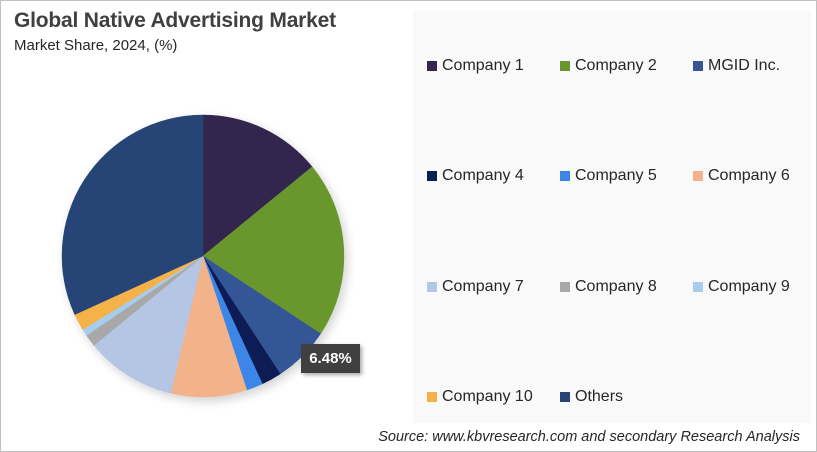 This screenshot has height=452, width=817. I want to click on legend-item-company-2: Company 2, so click(608, 66).